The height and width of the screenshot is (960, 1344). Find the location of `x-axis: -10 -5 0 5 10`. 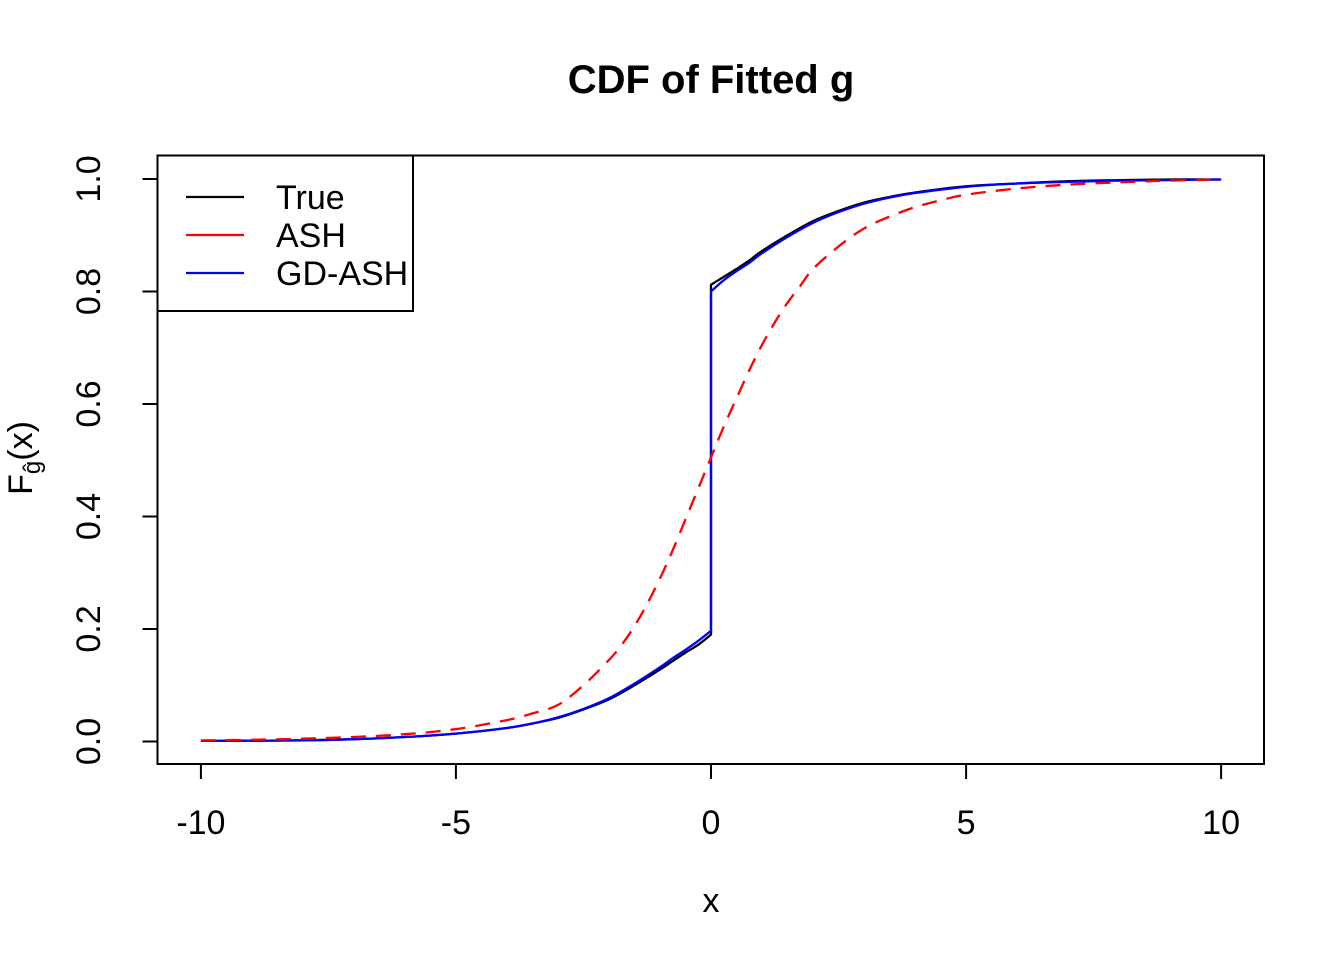

x-axis: -10 -5 0 5 10 is located at coordinates (708, 803).